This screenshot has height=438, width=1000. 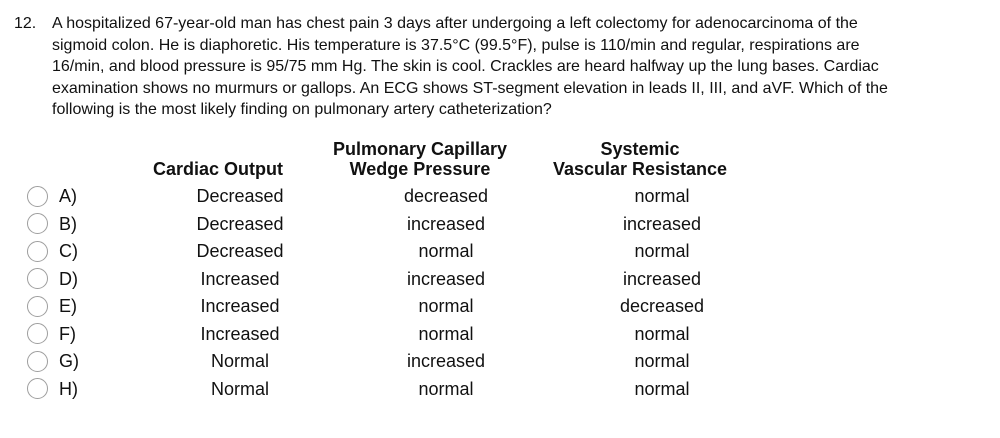 I want to click on option-letter: B), so click(x=68, y=223).